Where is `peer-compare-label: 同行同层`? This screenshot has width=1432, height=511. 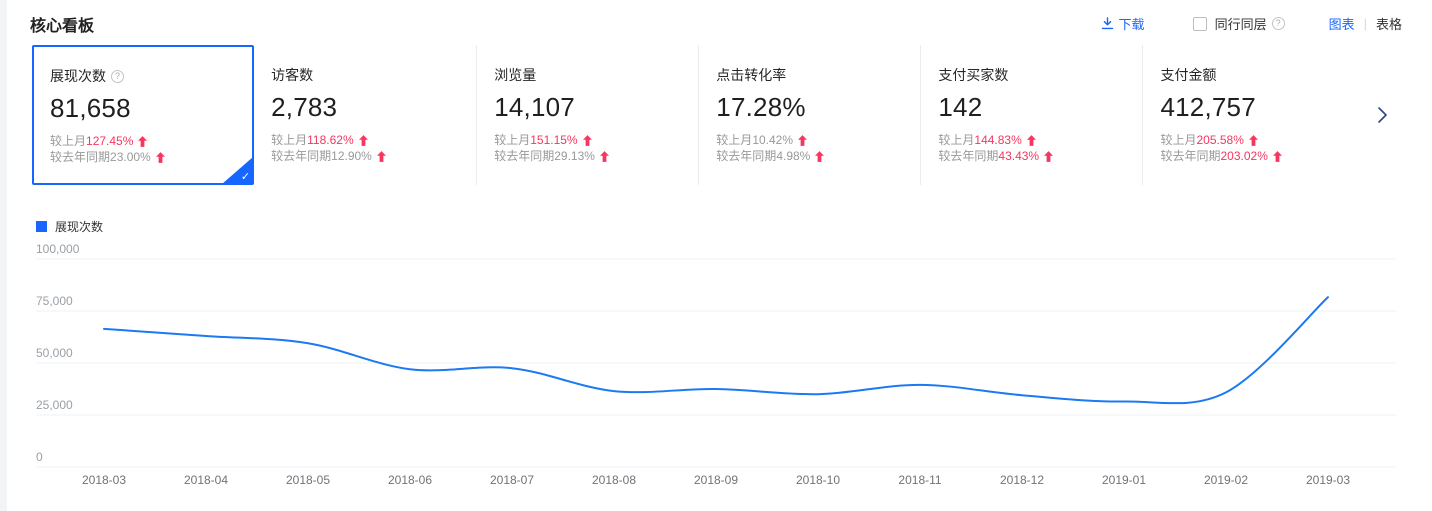
peer-compare-label: 同行同层 is located at coordinates (1240, 24).